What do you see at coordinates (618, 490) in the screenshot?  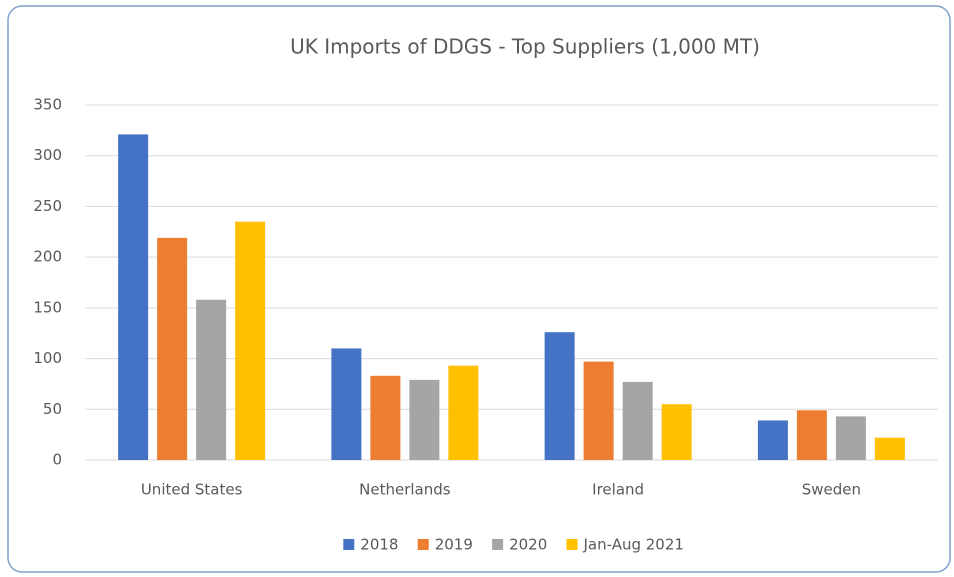 I see `x-tick-label: Ireland` at bounding box center [618, 490].